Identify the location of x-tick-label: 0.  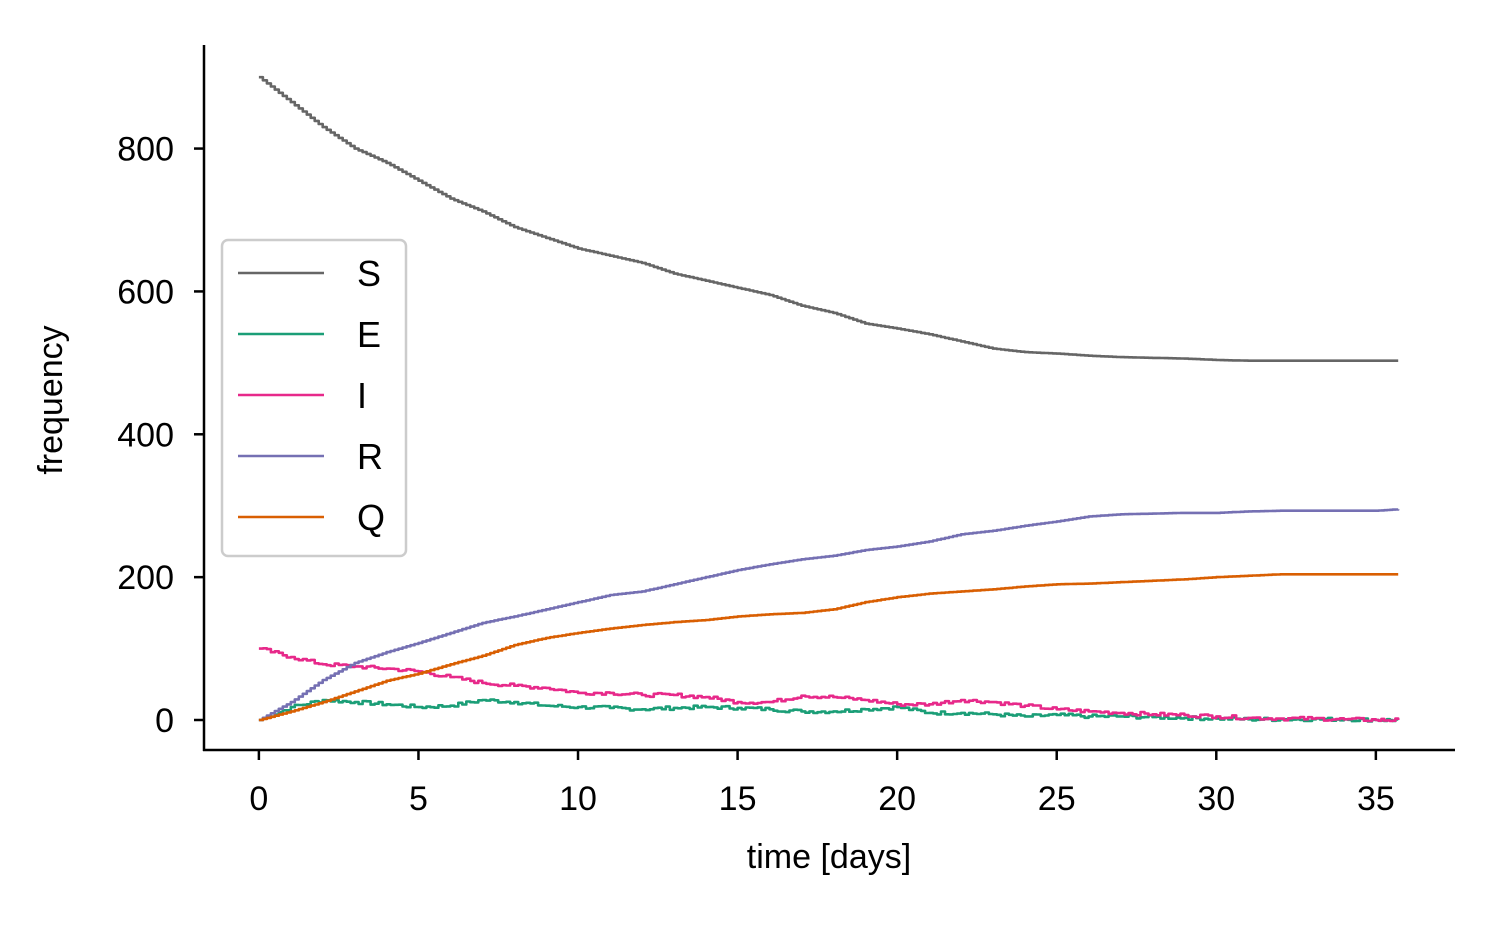
(258, 799).